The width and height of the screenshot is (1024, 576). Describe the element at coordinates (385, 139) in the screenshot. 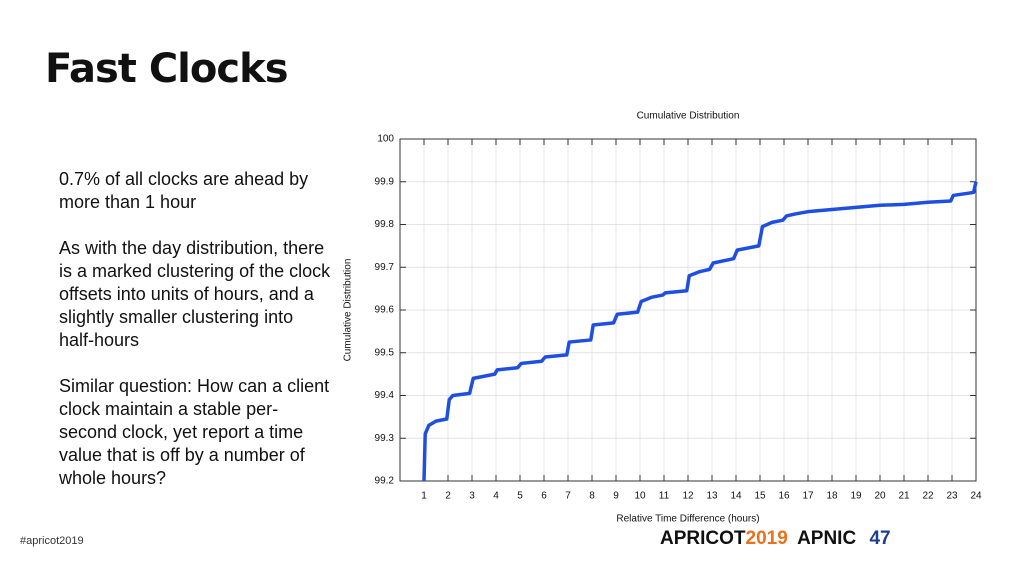

I see `y-tick-label: 100` at that location.